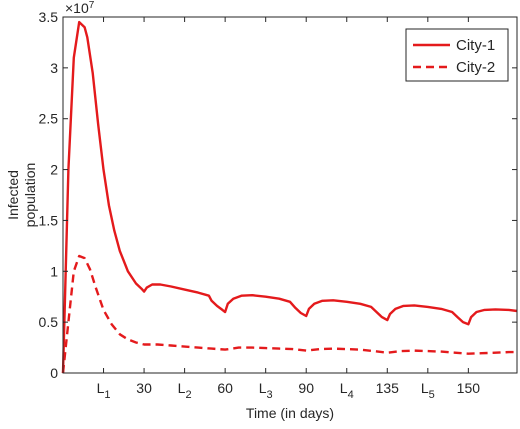 The height and width of the screenshot is (429, 520). Describe the element at coordinates (54, 373) in the screenshot. I see `y-tick-label: 0` at that location.